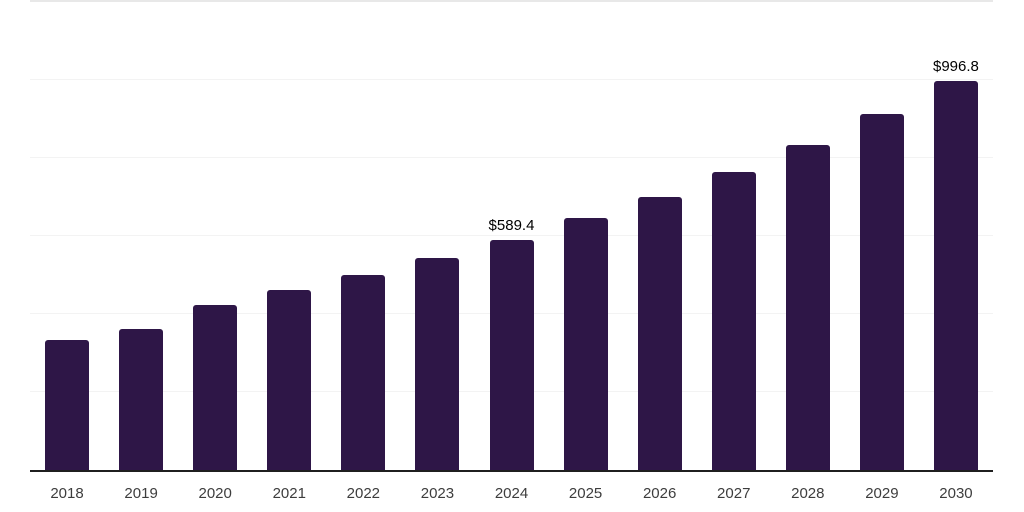 This screenshot has width=1024, height=512. Describe the element at coordinates (363, 493) in the screenshot. I see `x-axis-label-2022: 2022` at that location.